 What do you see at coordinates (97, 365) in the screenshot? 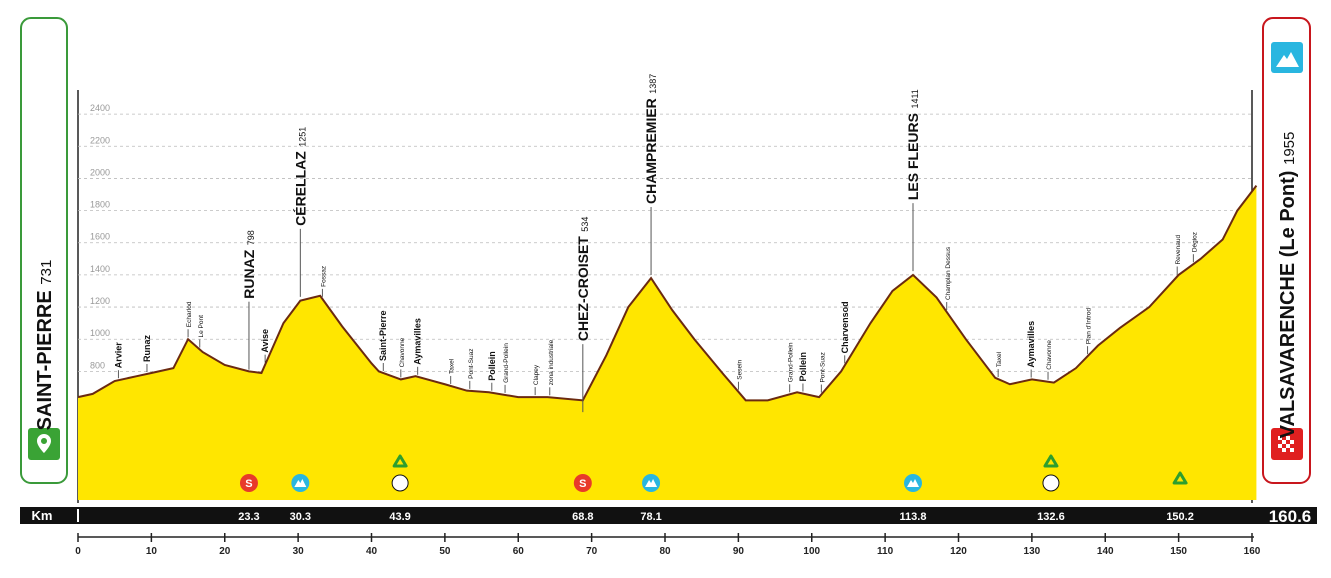
I see `y-tick-label: 800` at bounding box center [97, 365].